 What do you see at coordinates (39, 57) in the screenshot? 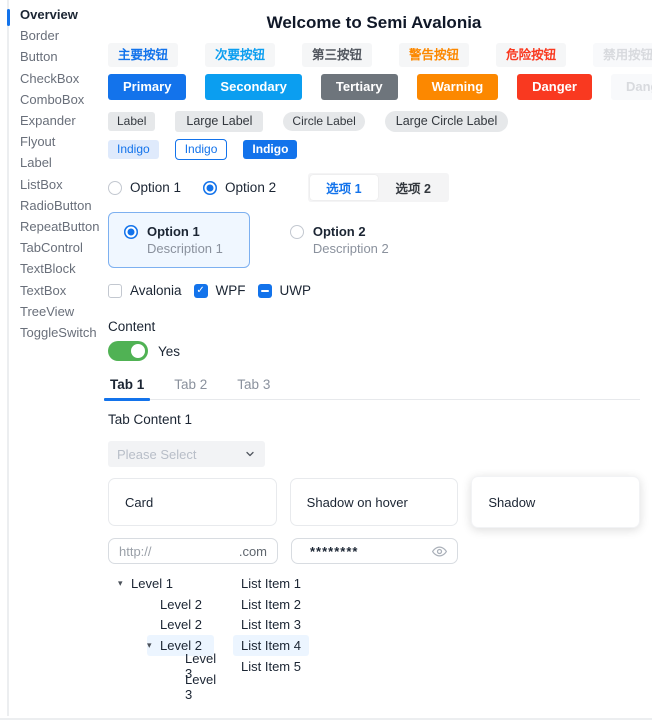
I see `sidebar-item-button: Button` at bounding box center [39, 57].